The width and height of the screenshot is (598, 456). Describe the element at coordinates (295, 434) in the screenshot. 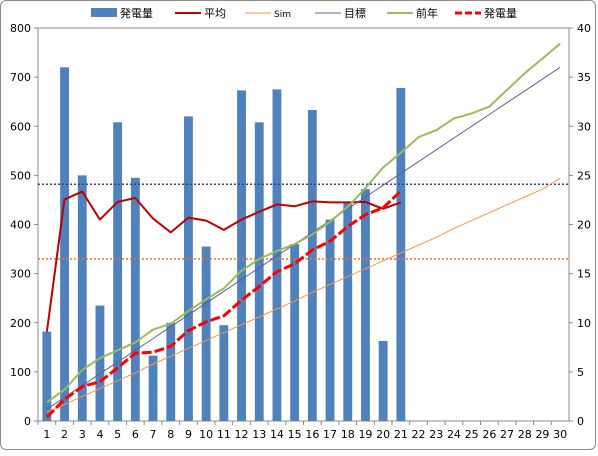

I see `x-tick-label: 15` at that location.